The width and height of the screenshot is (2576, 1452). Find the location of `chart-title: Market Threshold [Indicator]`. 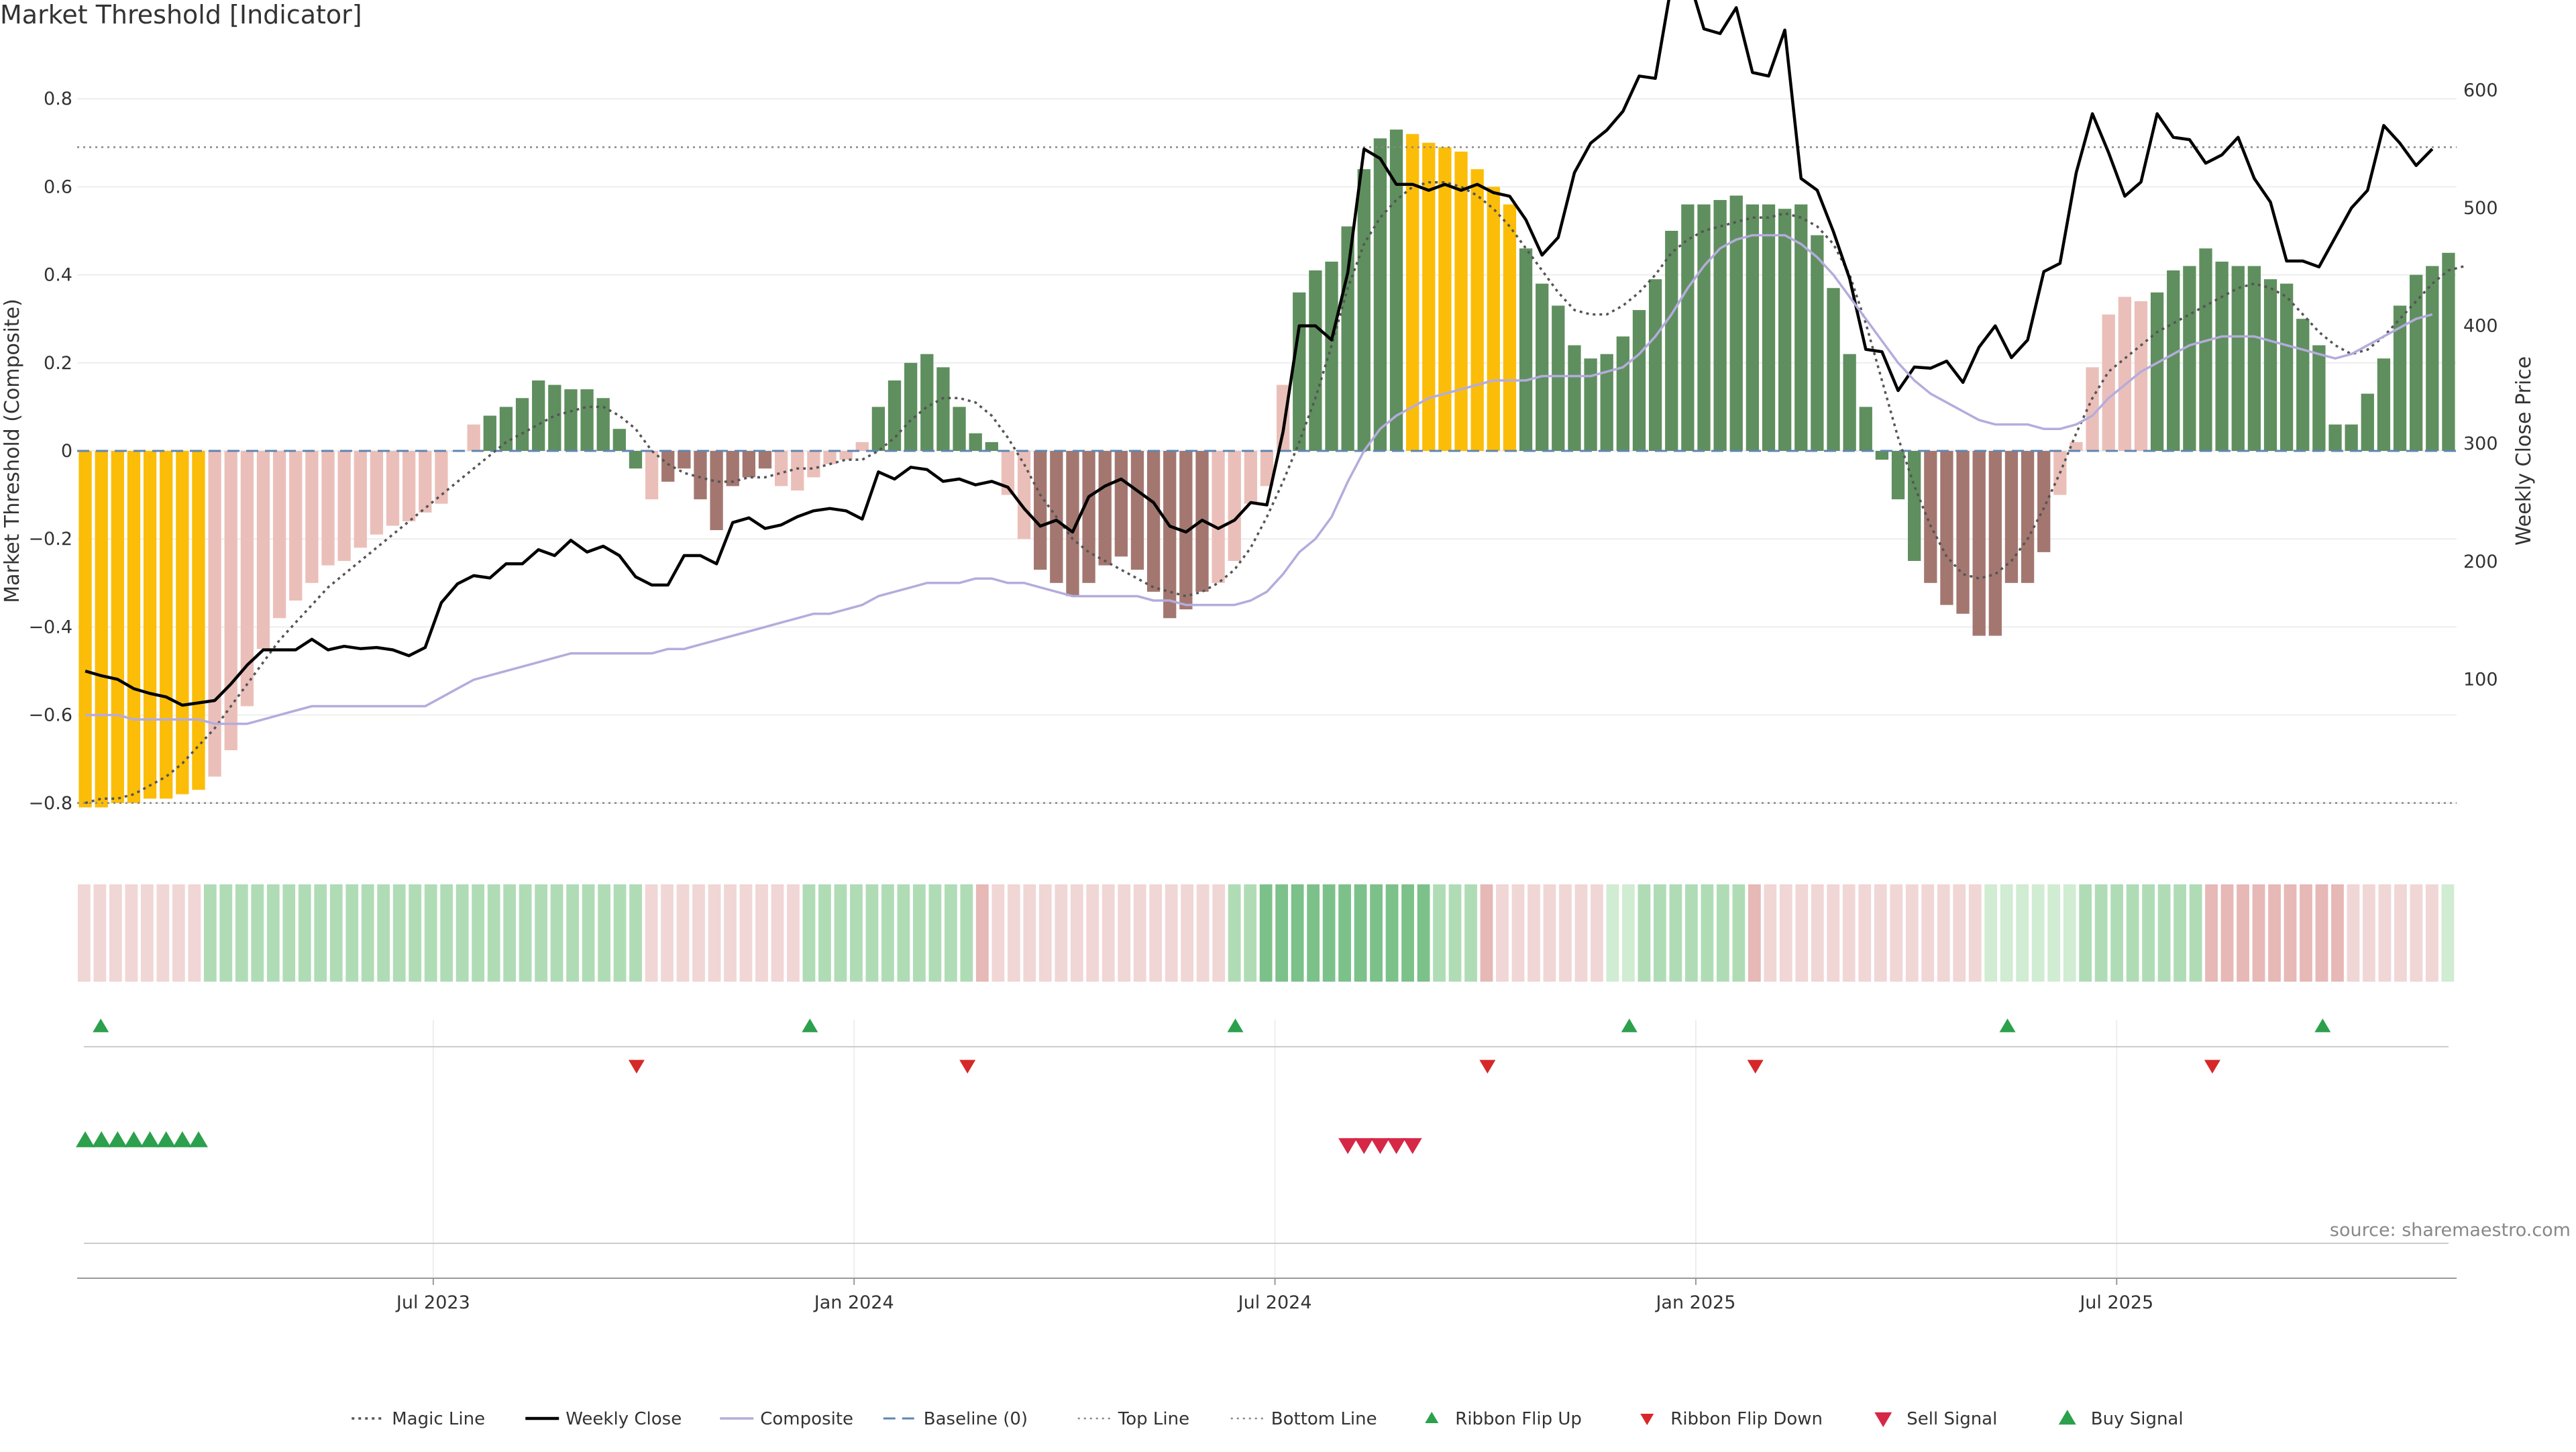

chart-title: Market Threshold [Indicator] is located at coordinates (181, 15).